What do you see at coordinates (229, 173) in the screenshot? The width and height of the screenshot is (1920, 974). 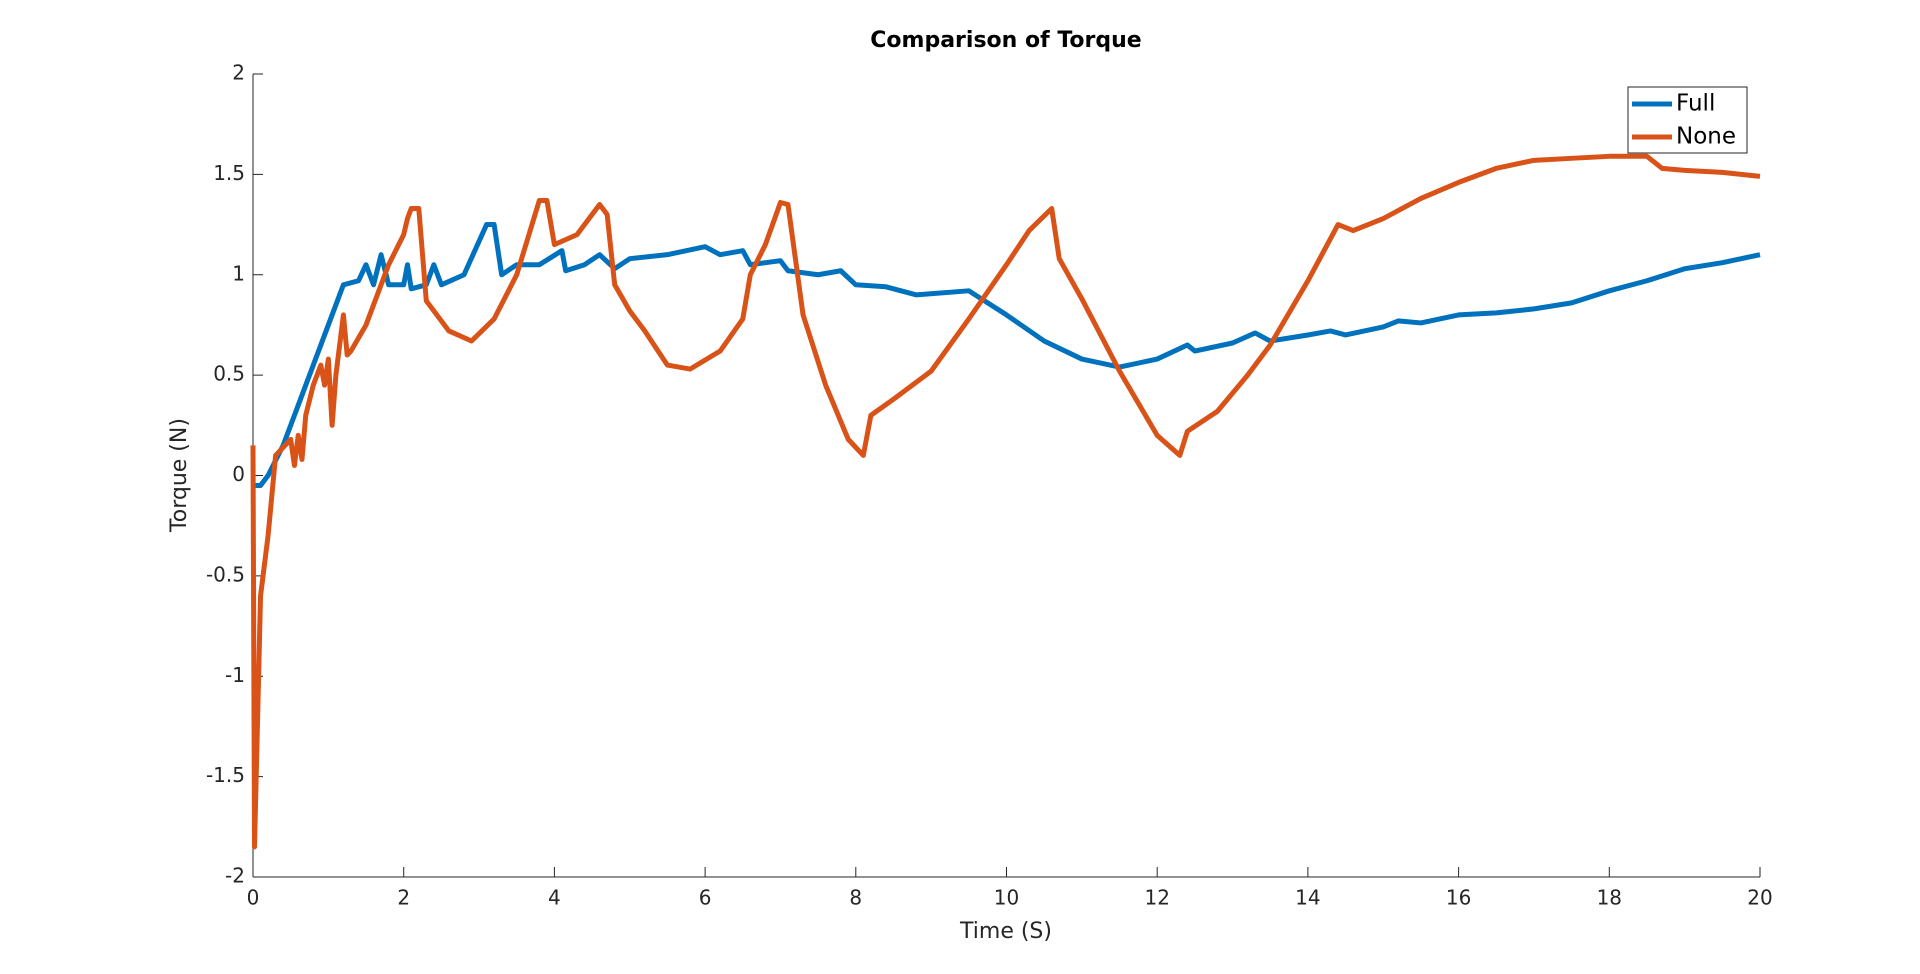 I see `y-tick-label: 1.5` at bounding box center [229, 173].